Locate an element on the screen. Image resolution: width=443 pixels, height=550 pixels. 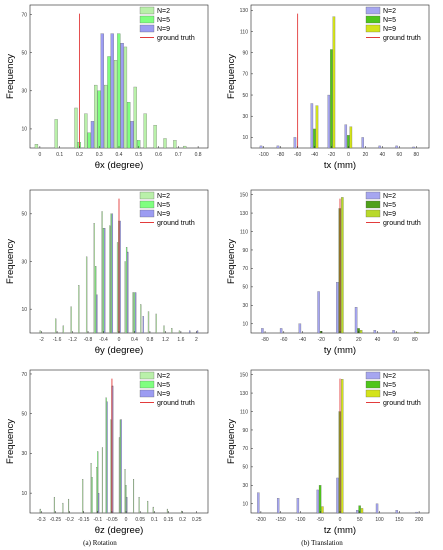
x-tick-label: 0.1 is located at coordinates (59, 155).